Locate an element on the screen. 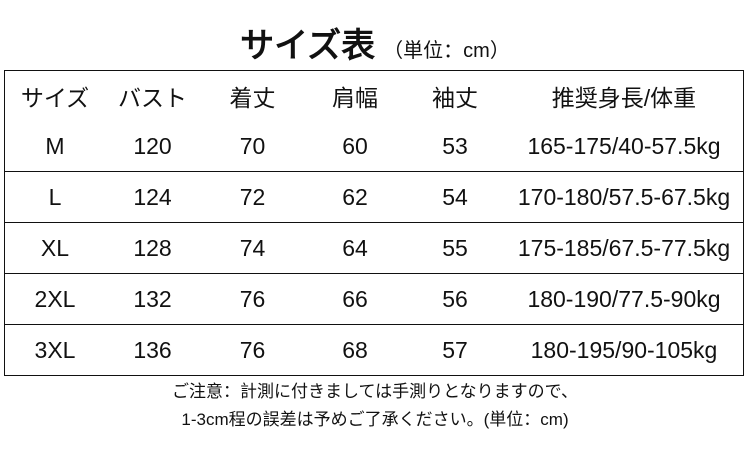 The image size is (750, 470). note-line-2: 1-3cm程の誤差は予めご了承ください。(単位：cm) is located at coordinates (375, 419).